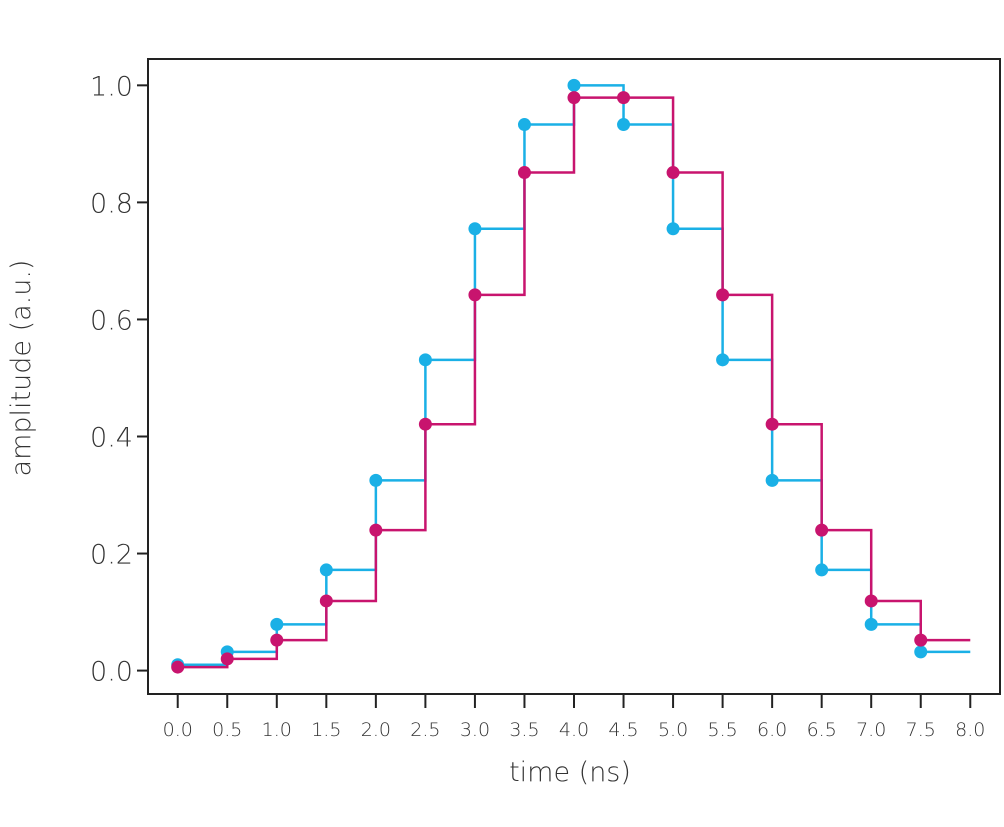  I want to click on x-tick-label: 1.5, so click(326, 730).